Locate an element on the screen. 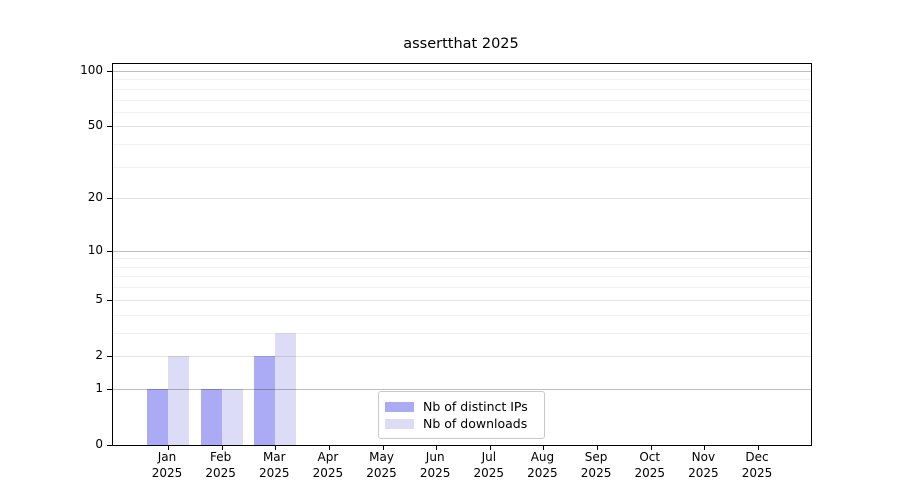  x-axis-label-aug: Aug 2025 is located at coordinates (542, 465).